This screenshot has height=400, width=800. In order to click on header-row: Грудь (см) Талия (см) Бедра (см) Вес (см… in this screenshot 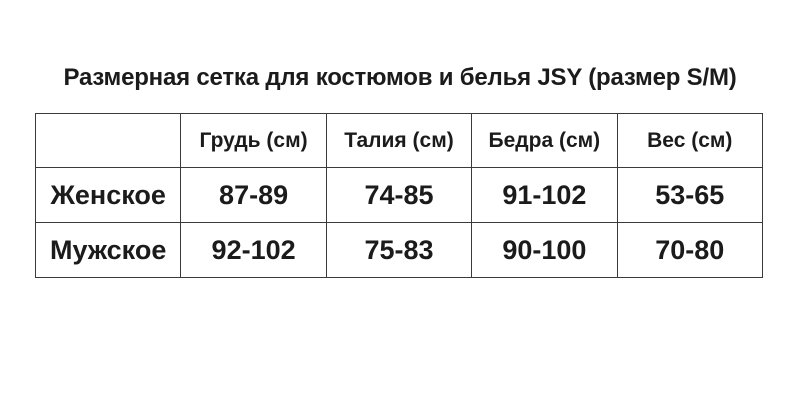, I will do `click(399, 140)`.